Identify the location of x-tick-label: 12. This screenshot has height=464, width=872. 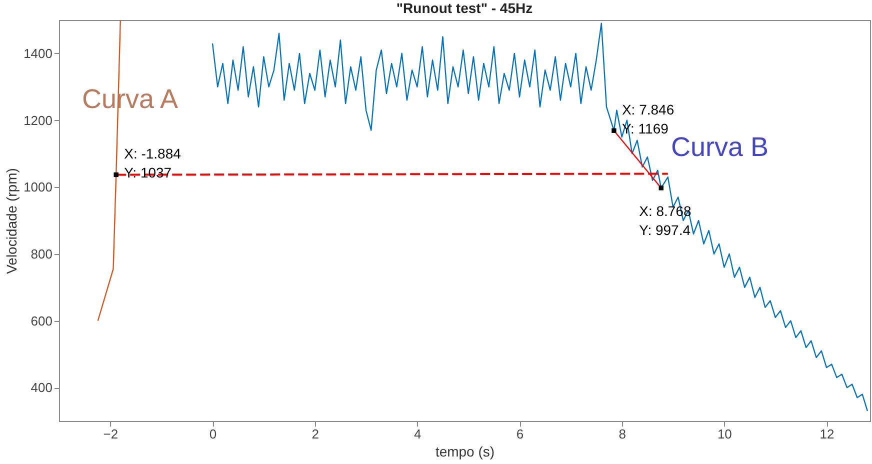
(827, 434).